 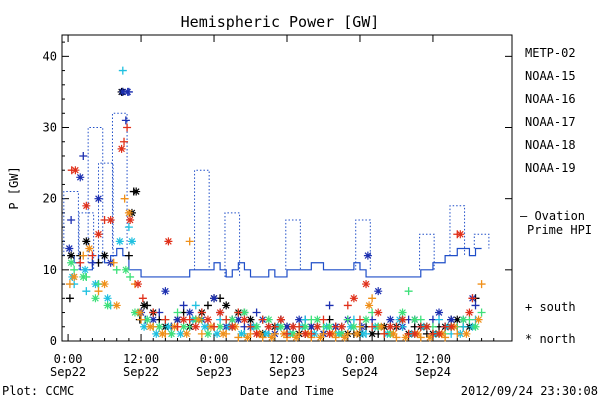 I want to click on y-tick-label: 0, so click(x=53, y=341).